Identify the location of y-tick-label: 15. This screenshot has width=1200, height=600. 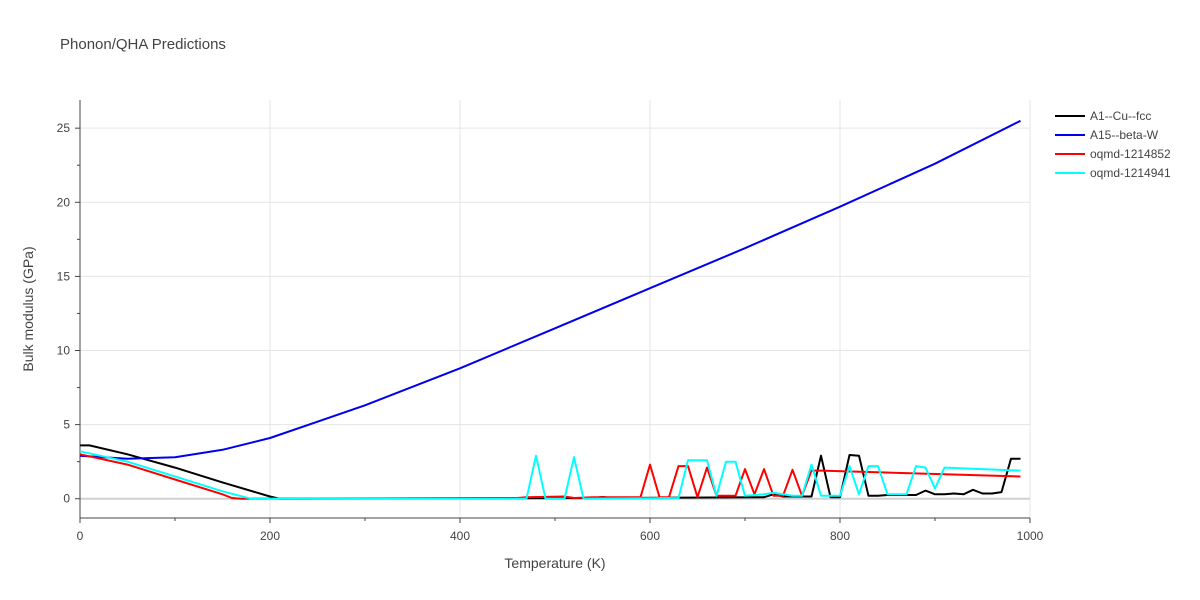
(64, 276).